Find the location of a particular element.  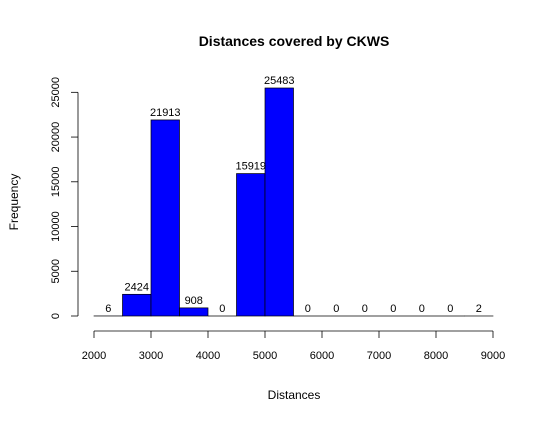

y-axis: 0 5000 10000 15000 20000 25000 is located at coordinates (64, 198).